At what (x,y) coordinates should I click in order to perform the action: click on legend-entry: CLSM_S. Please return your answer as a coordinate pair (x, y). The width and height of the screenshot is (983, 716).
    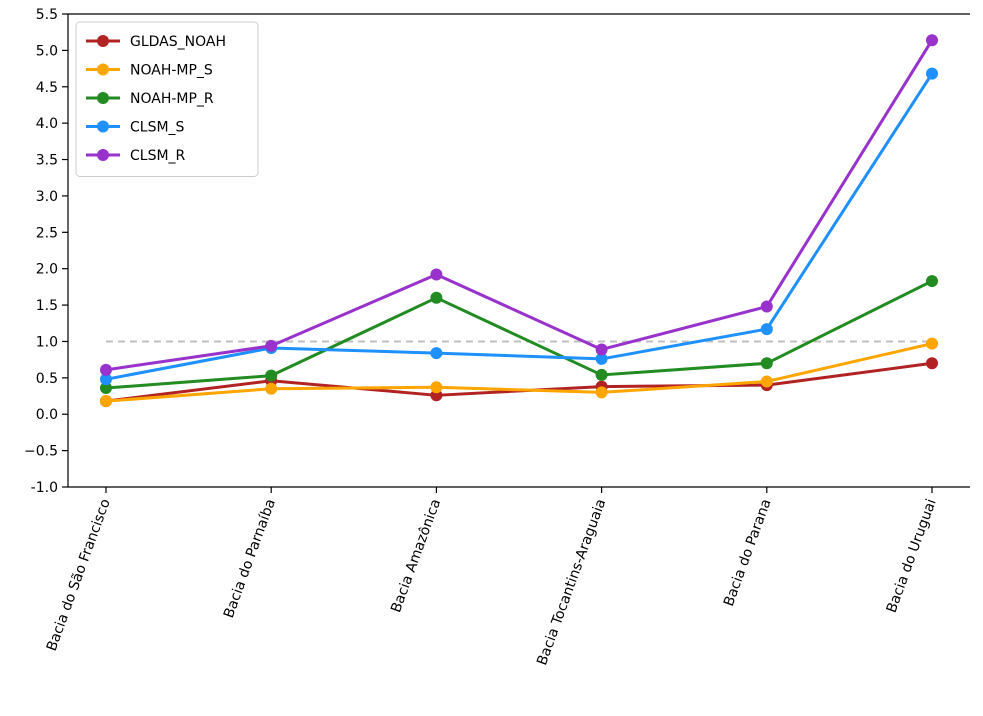
    Looking at the image, I should click on (135, 128).